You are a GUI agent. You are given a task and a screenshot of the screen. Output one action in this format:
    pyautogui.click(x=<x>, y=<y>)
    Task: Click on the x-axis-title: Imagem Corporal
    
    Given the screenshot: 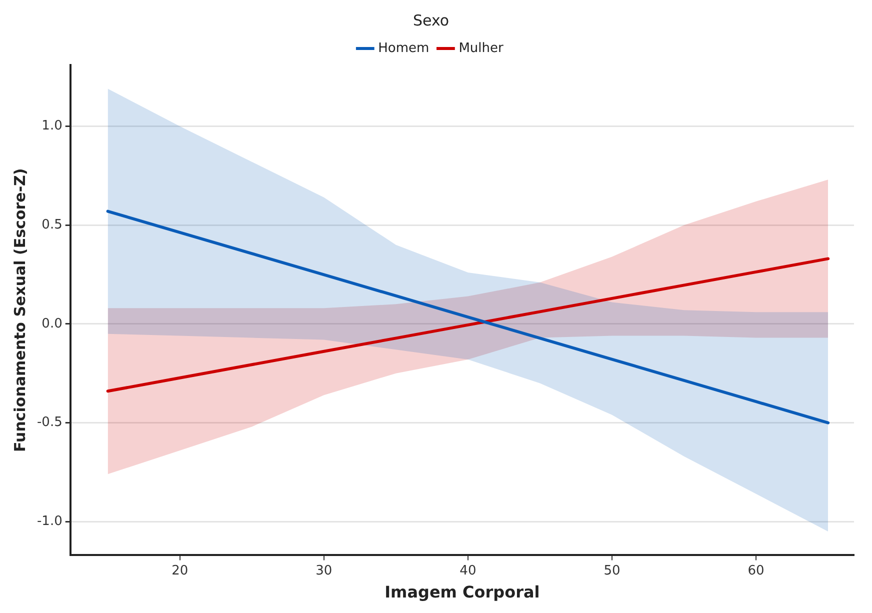 What is the action you would take?
    pyautogui.click(x=462, y=592)
    